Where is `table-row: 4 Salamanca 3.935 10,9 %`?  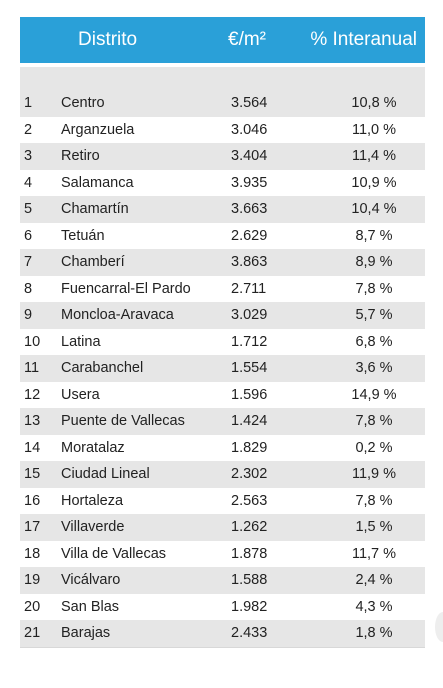
table-row: 4 Salamanca 3.935 10,9 % is located at coordinates (222, 182).